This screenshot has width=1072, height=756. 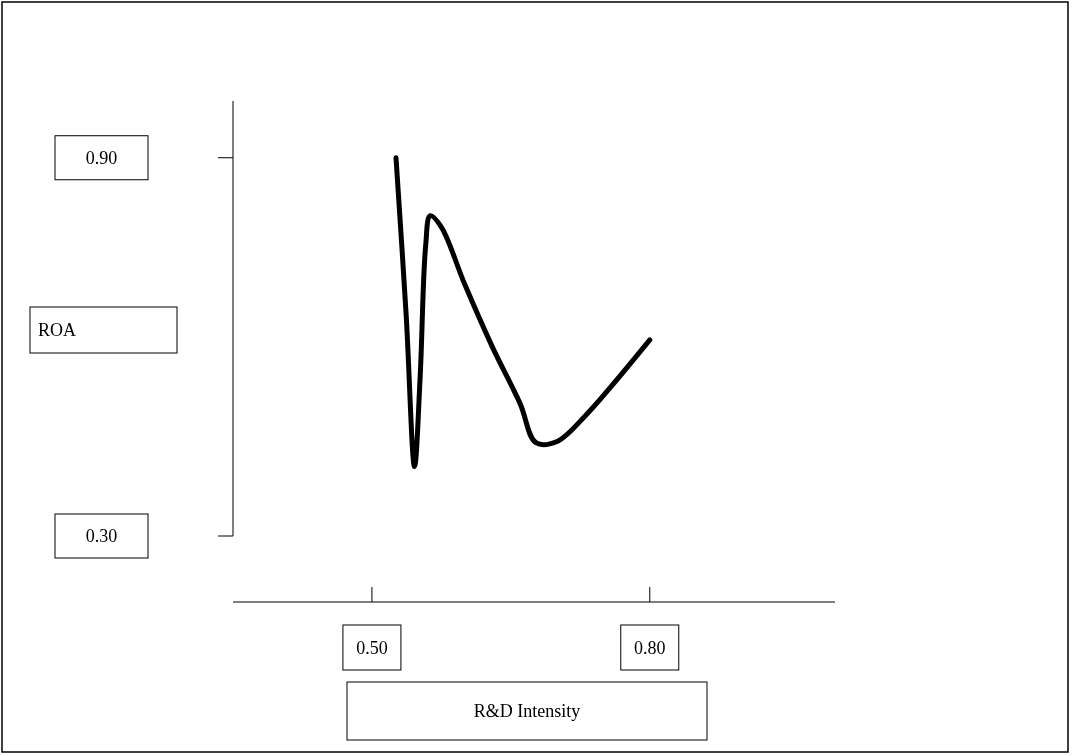 I want to click on y-axis-title: ROA, so click(x=57, y=330).